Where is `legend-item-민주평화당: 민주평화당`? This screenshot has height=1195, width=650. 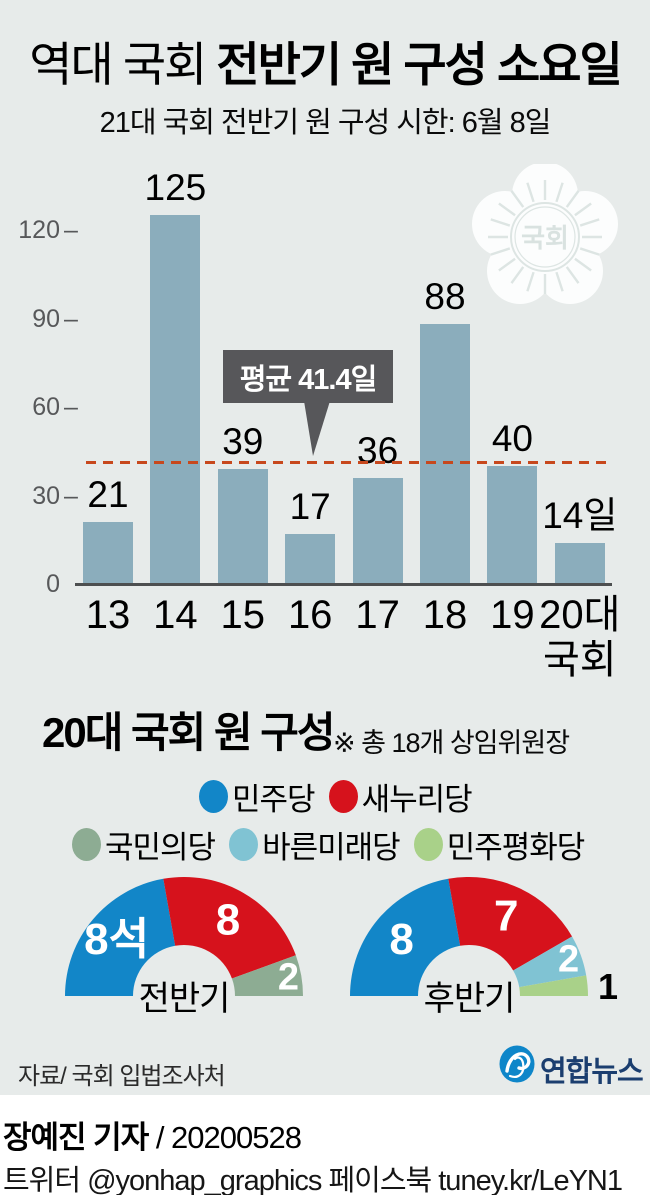 legend-item-민주평화당: 민주평화당 is located at coordinates (499, 844).